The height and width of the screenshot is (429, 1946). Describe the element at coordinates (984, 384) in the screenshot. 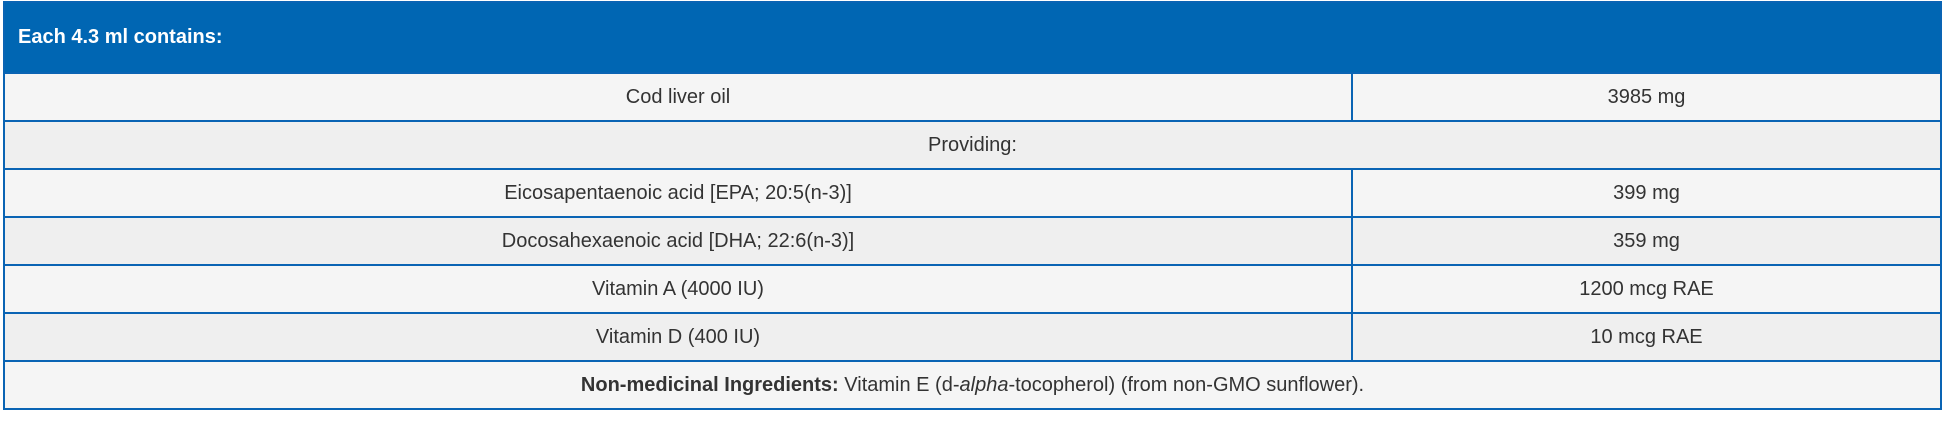

I see `non-medicinal-text-italic: alpha` at that location.